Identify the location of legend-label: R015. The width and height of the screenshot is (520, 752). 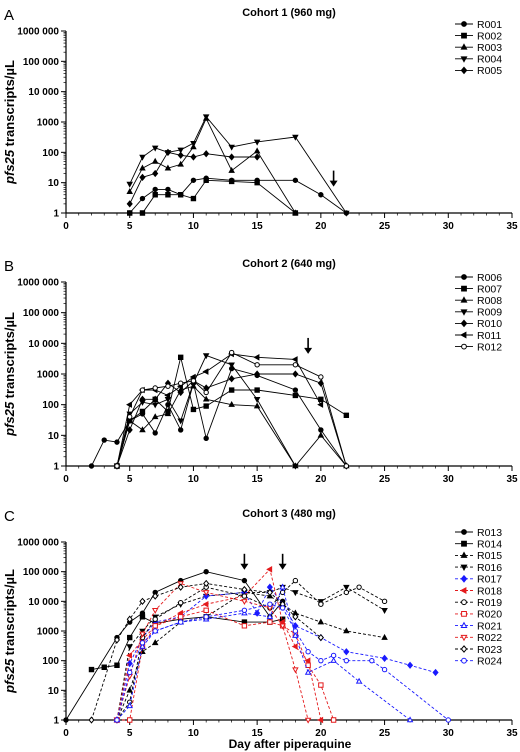
(489, 556).